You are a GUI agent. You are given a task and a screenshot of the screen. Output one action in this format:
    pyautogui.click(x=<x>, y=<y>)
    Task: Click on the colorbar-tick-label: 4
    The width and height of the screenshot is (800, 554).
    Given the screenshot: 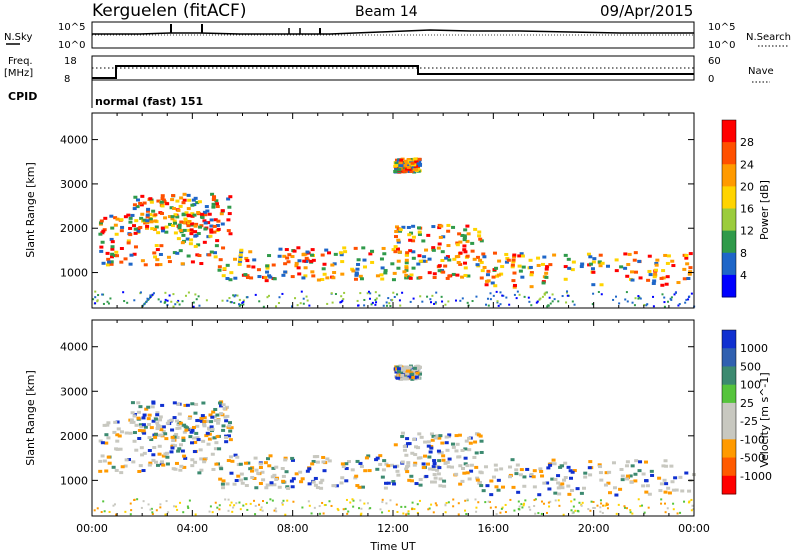 What is the action you would take?
    pyautogui.click(x=743, y=275)
    